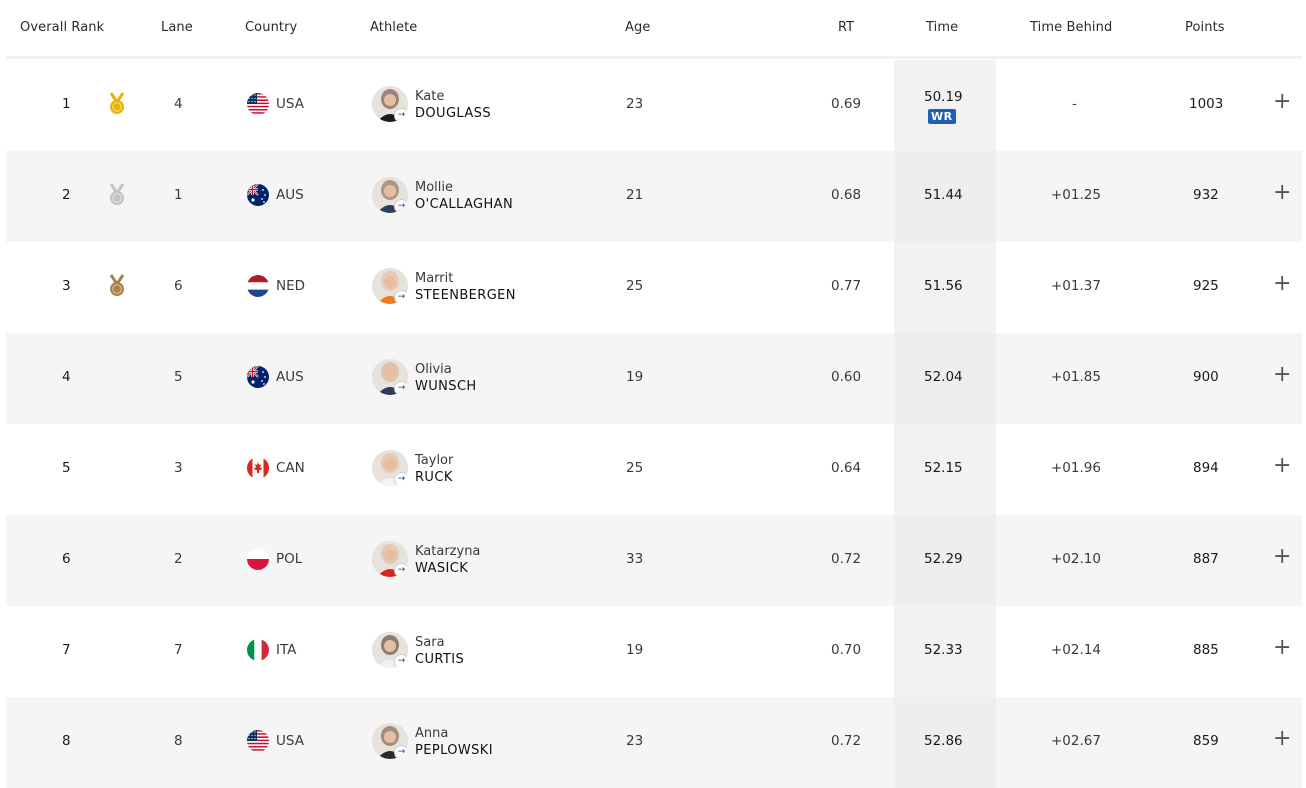  What do you see at coordinates (635, 104) in the screenshot?
I see `age-value: 23` at bounding box center [635, 104].